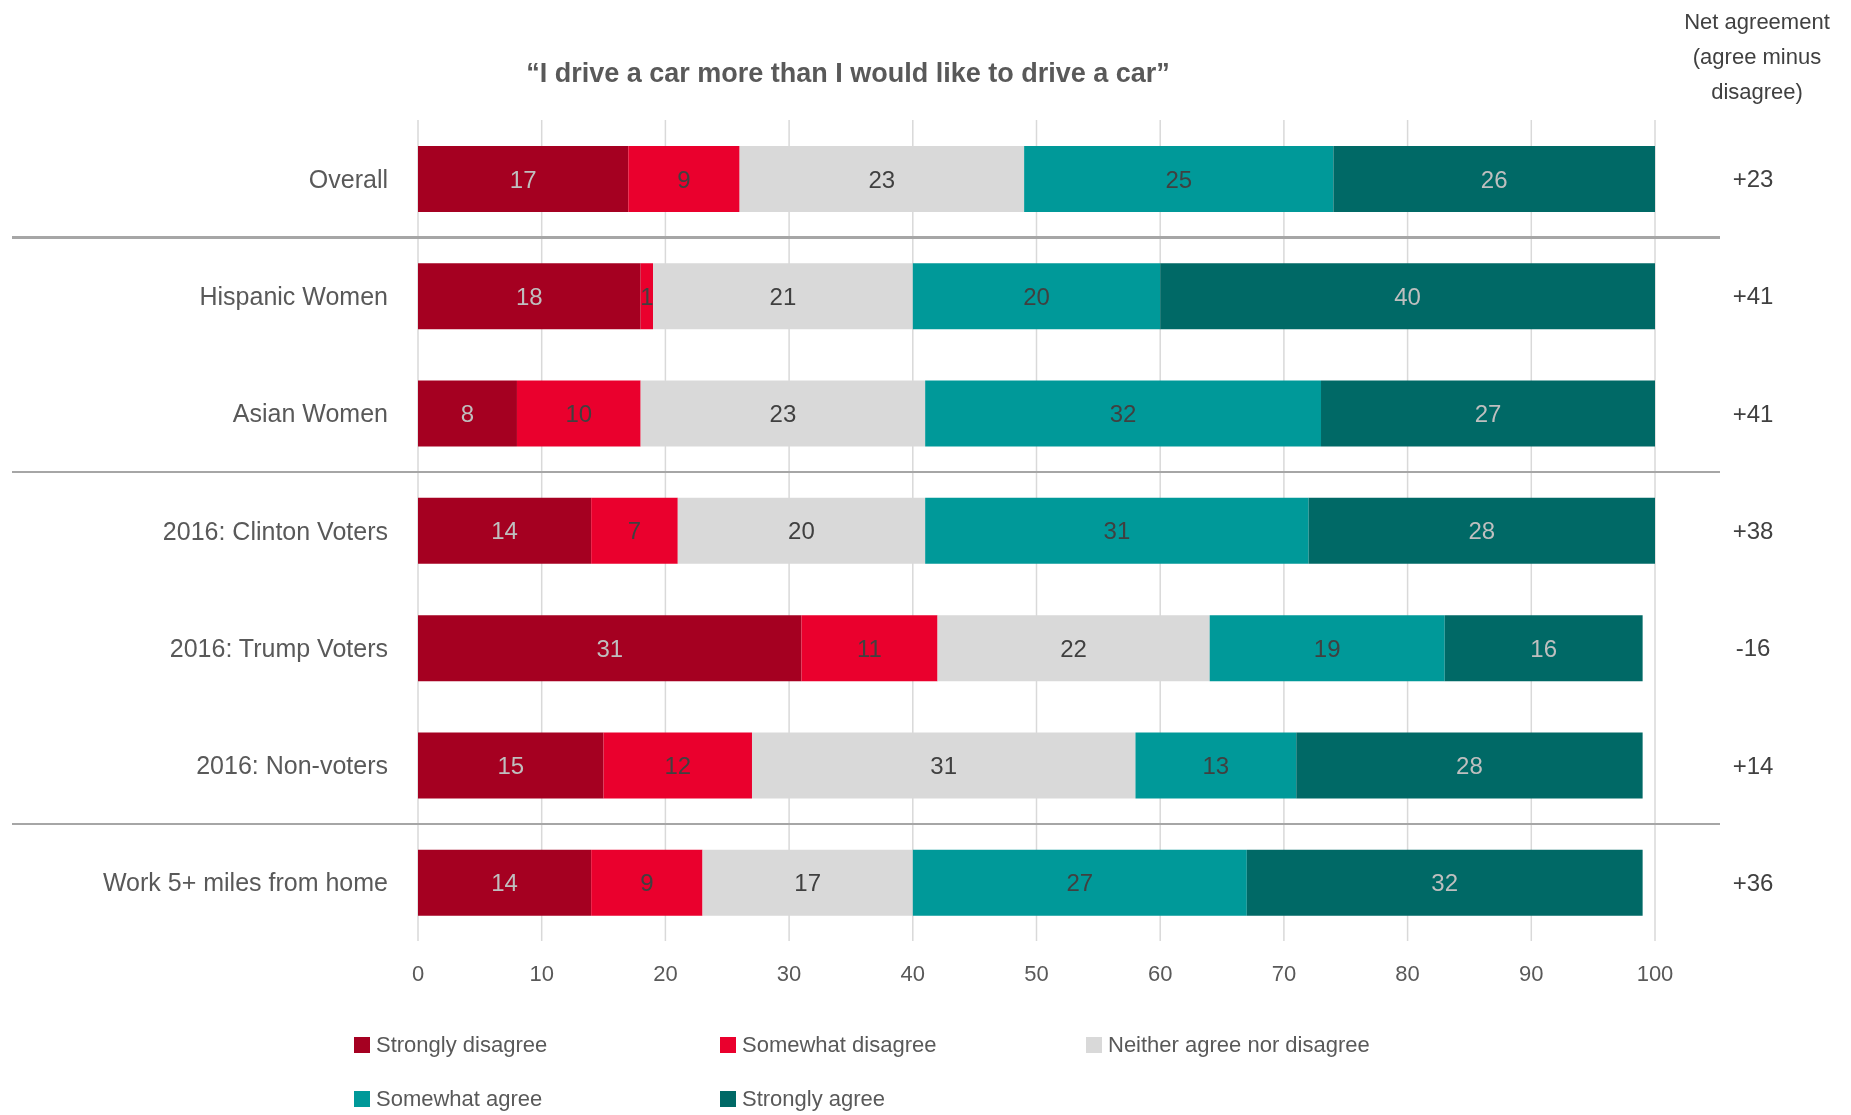 This screenshot has height=1115, width=1851. I want to click on y2-tick-label: +14, so click(1753, 765).